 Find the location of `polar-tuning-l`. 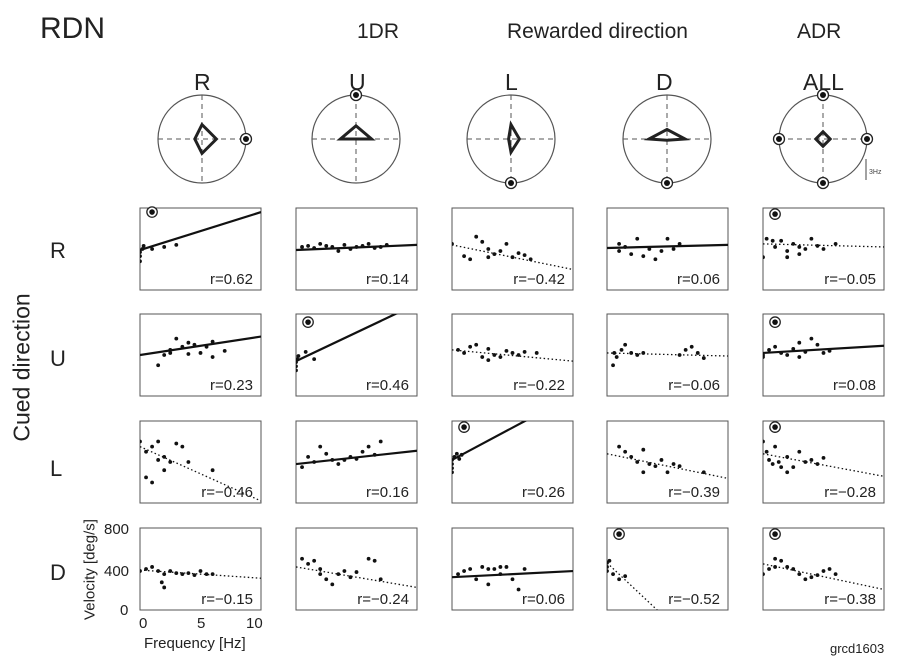

polar-tuning-l is located at coordinates (514, 138).